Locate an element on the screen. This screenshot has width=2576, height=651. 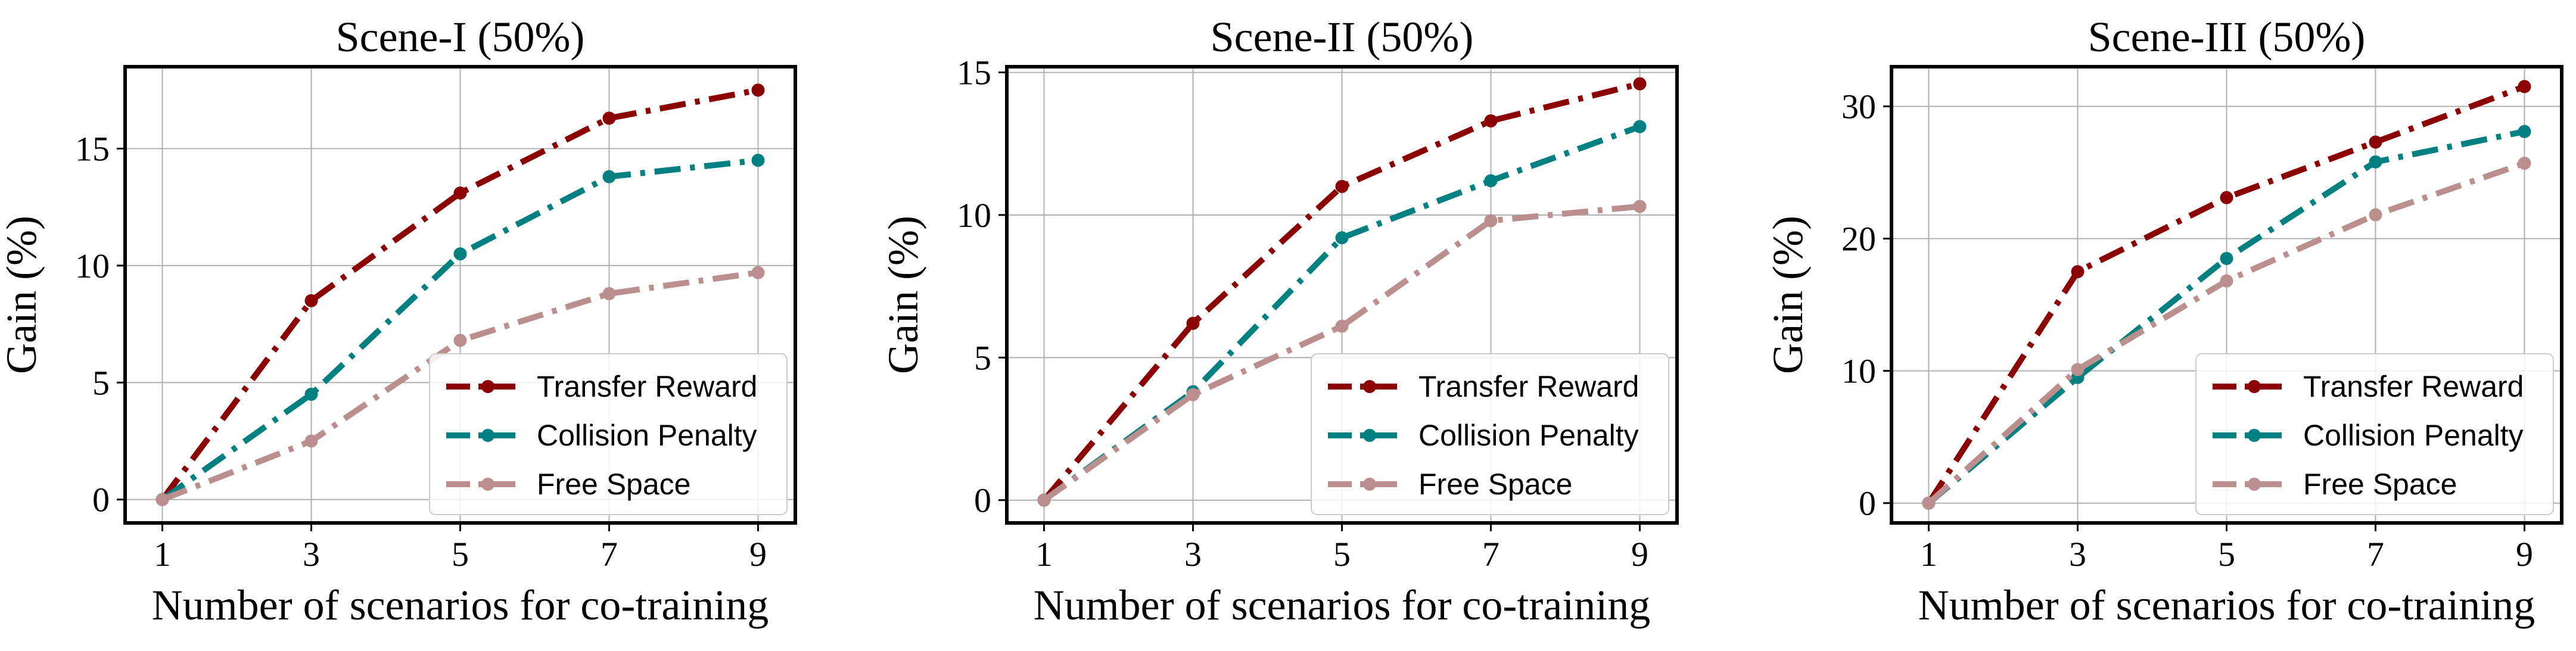
y-tick-label: 30 is located at coordinates (1858, 107).